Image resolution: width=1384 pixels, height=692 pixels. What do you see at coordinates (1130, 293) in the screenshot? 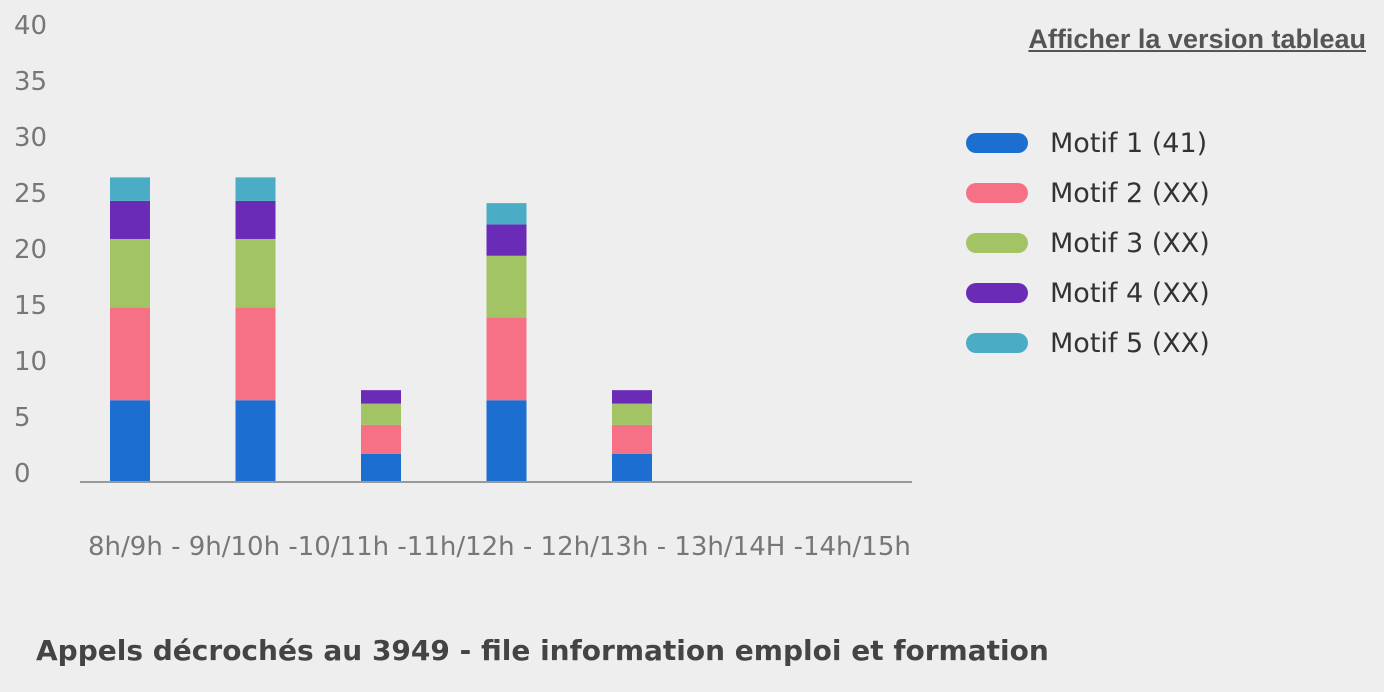
I see `legend-label: Motif 4 (XX)` at bounding box center [1130, 293].